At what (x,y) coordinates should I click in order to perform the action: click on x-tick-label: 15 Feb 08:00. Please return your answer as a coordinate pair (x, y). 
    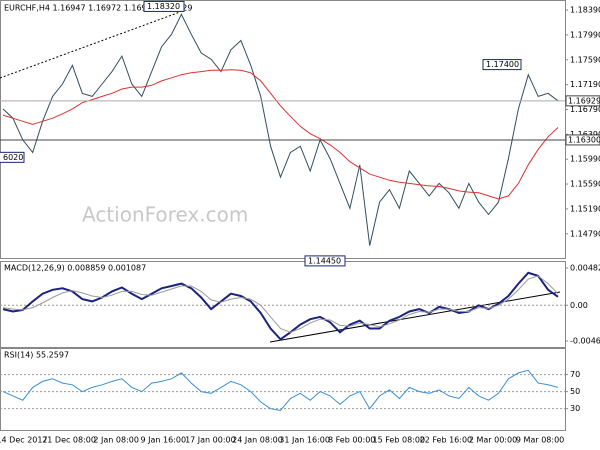
    Looking at the image, I should click on (399, 440).